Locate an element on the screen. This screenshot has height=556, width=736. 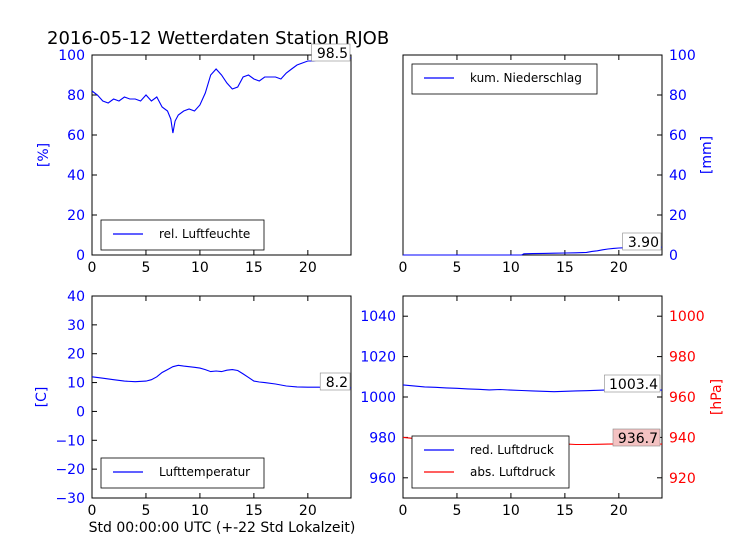
figure-title: 2016-05-12 Wetterdaten Station RJOB is located at coordinates (218, 38).